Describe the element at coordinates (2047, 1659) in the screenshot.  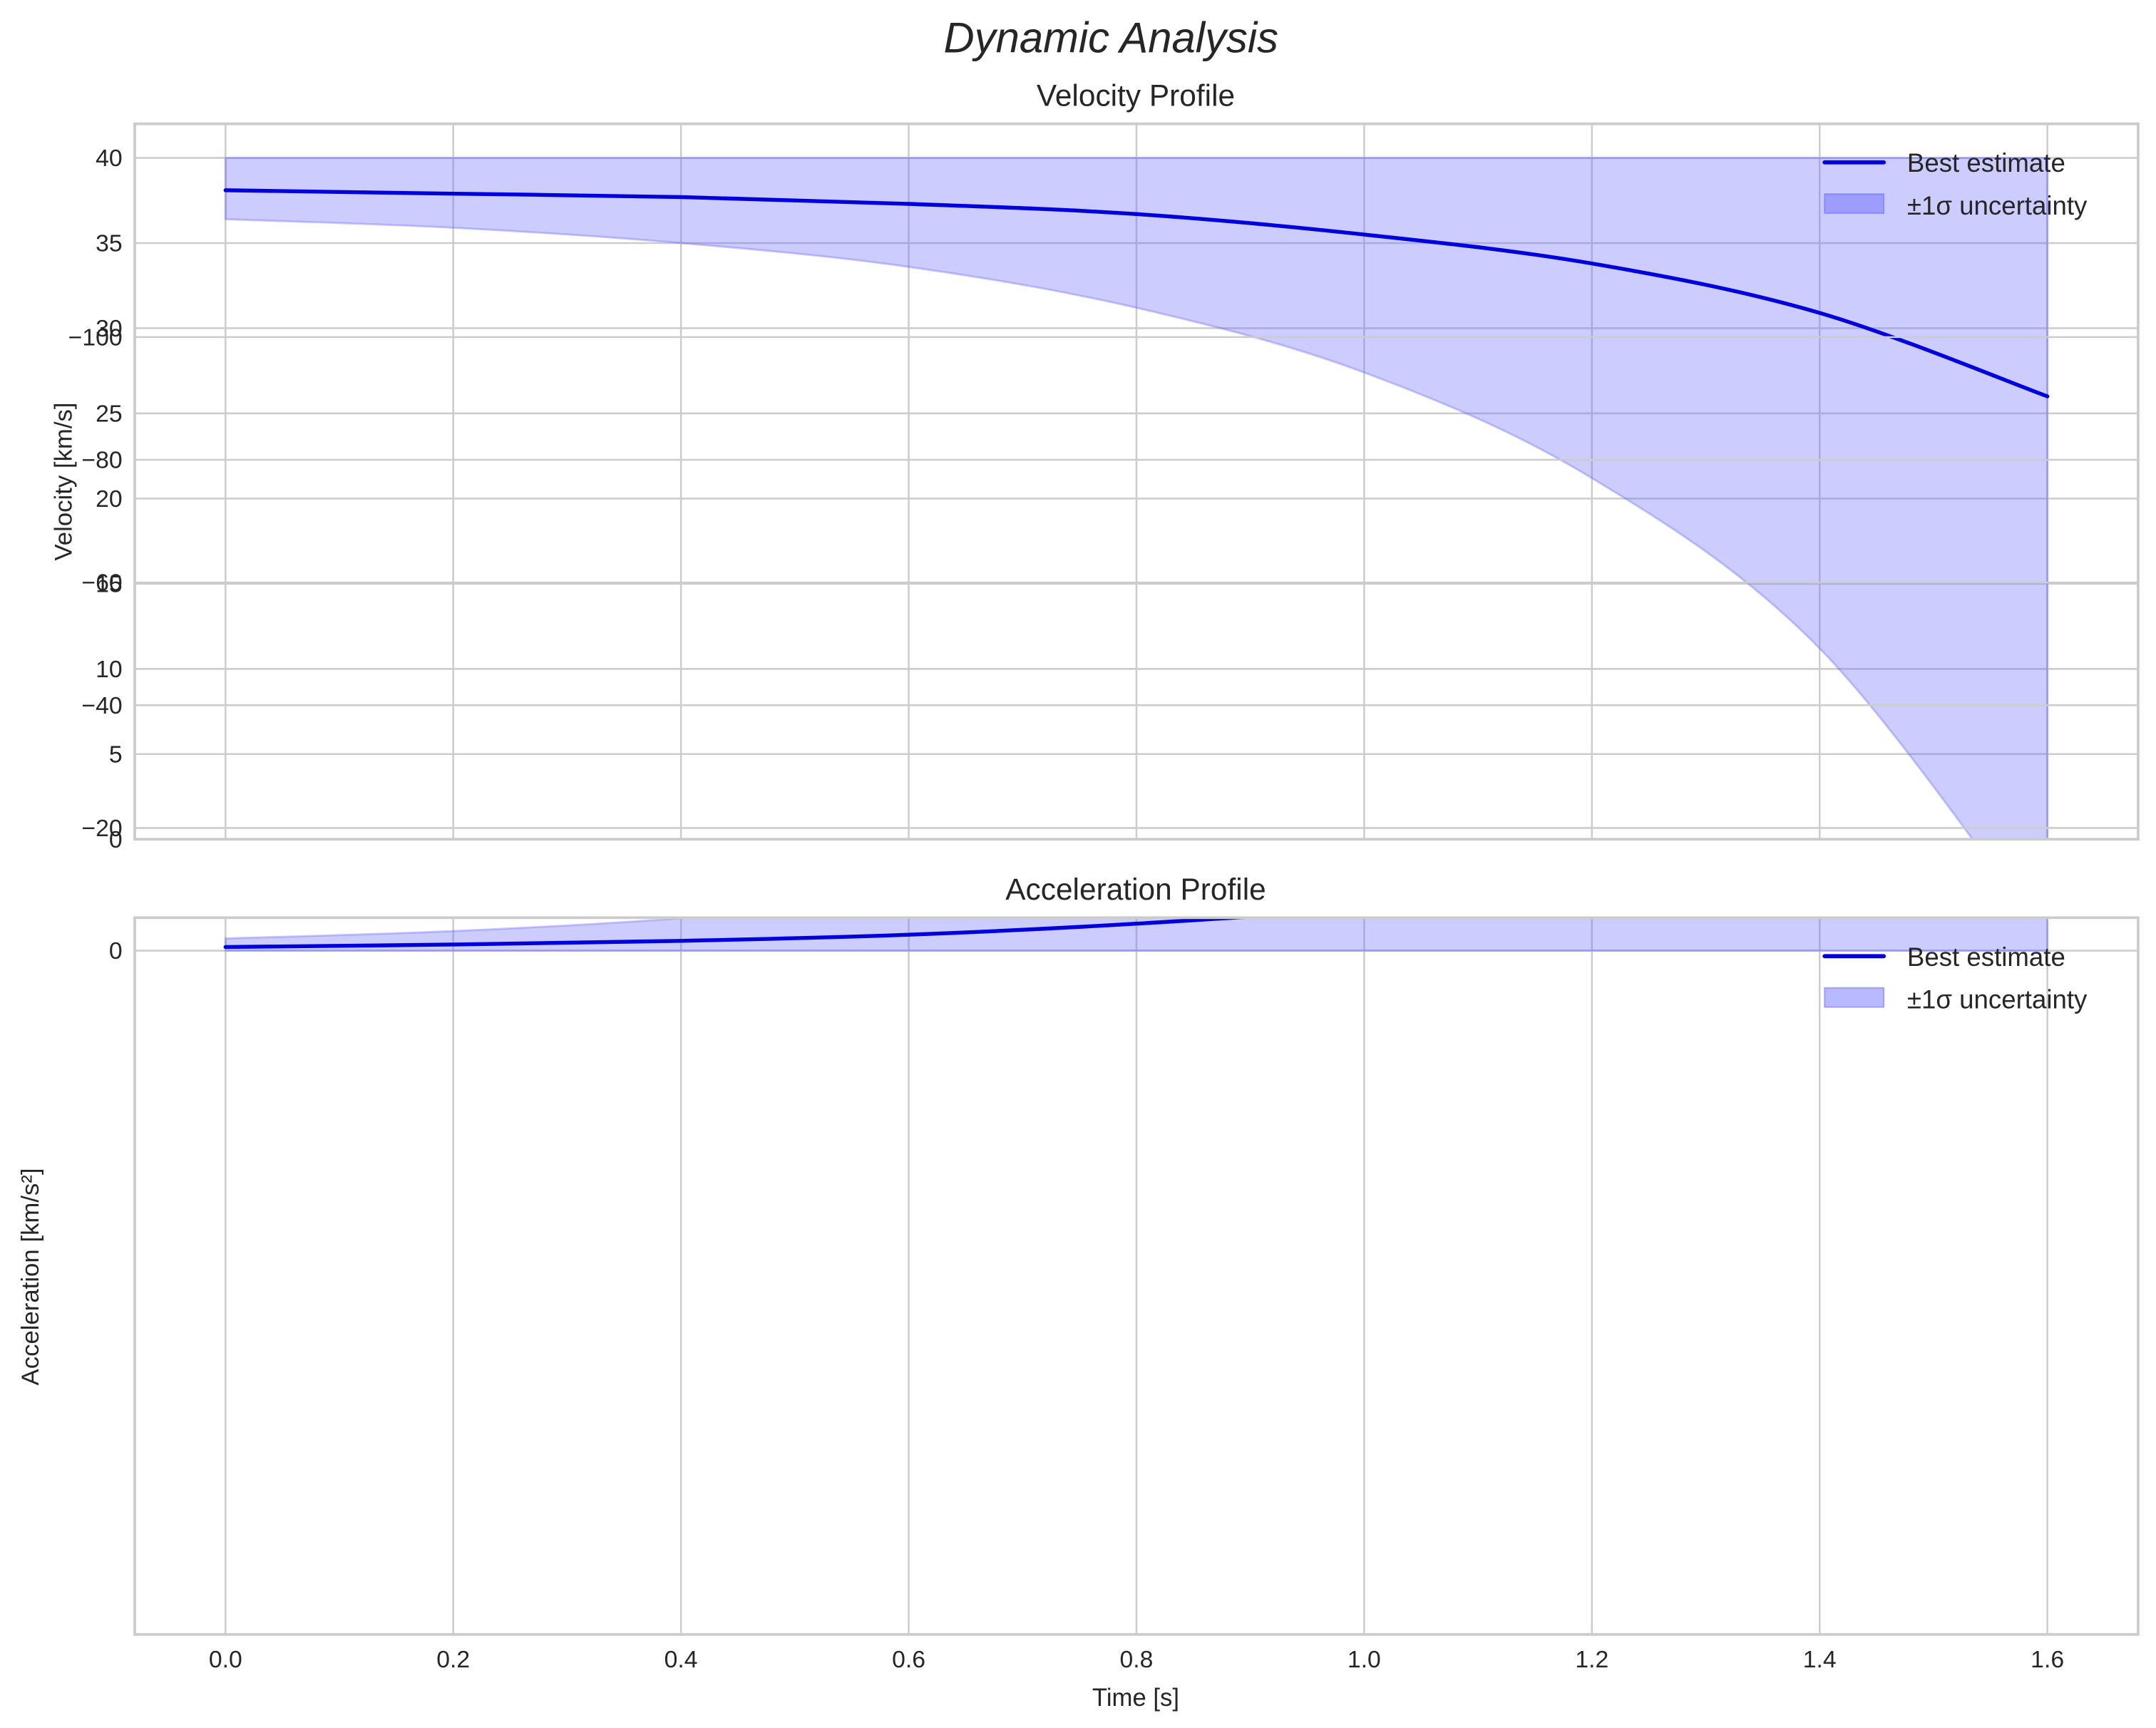
I see `x-tick-label: 1.6` at that location.